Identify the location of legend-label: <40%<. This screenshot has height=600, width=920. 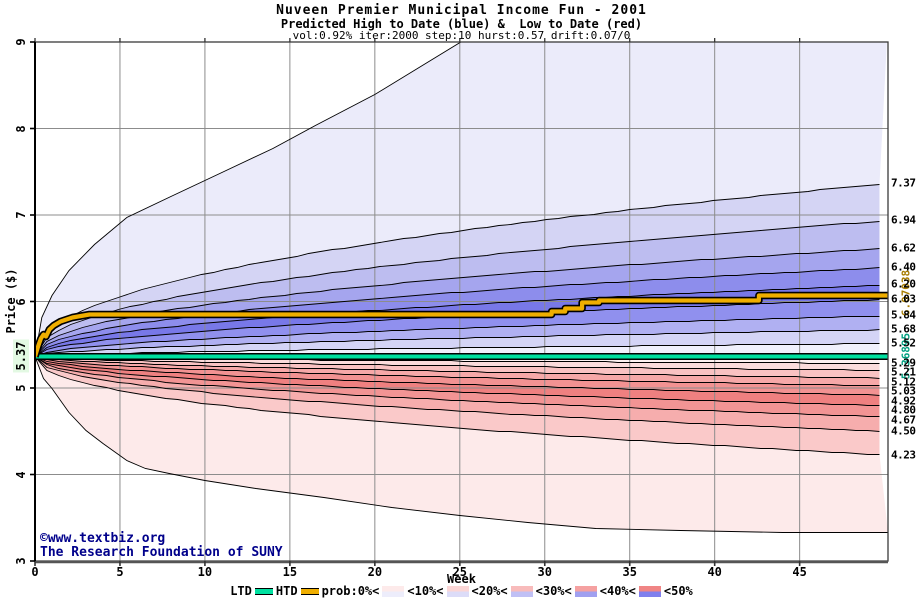
(617, 591).